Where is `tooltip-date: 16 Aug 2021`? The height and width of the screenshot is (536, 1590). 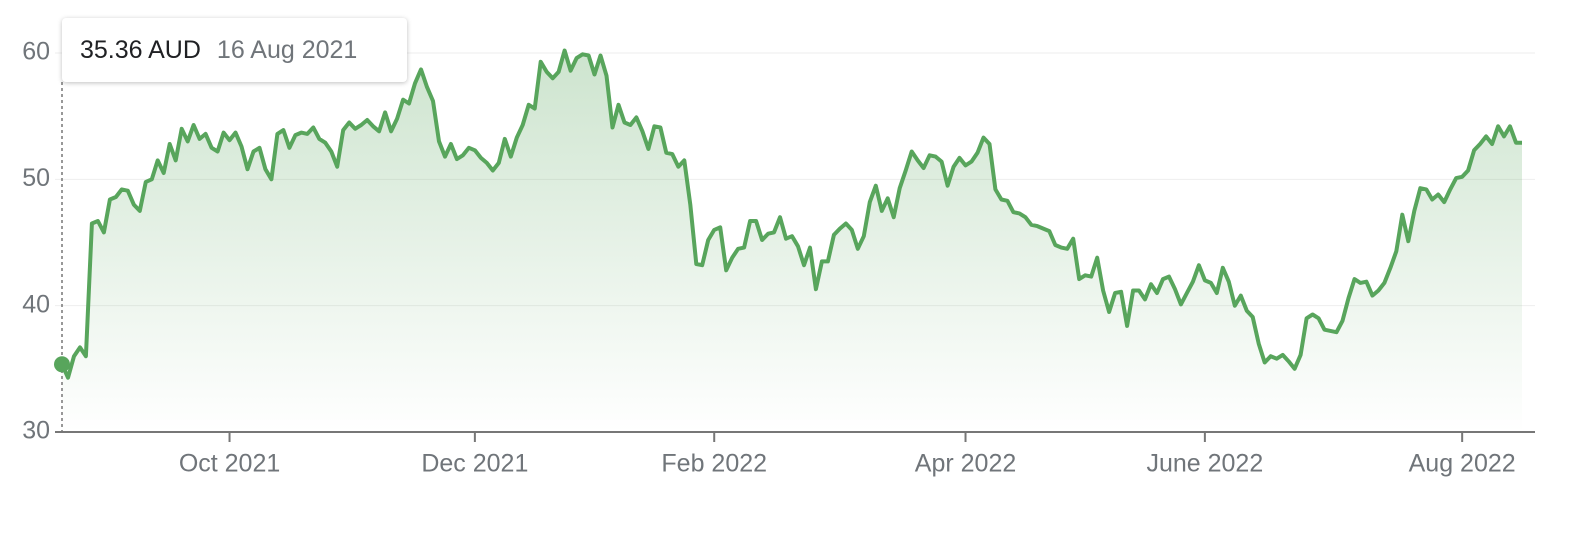 tooltip-date: 16 Aug 2021 is located at coordinates (287, 49).